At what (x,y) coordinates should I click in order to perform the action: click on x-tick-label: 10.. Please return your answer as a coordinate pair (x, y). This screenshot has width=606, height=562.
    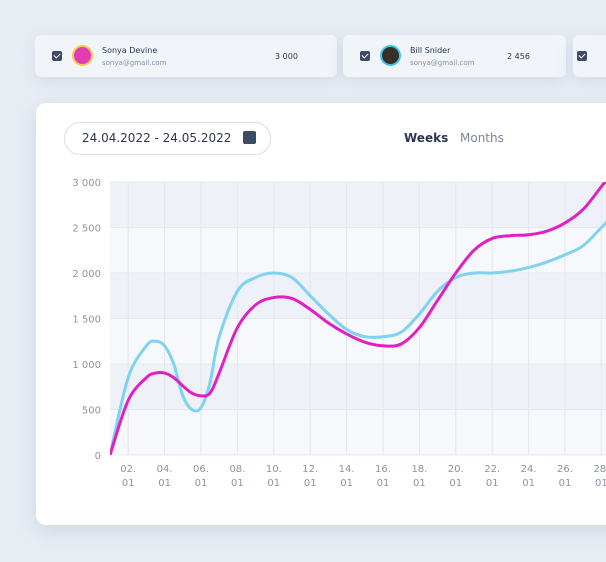
    Looking at the image, I should click on (274, 469).